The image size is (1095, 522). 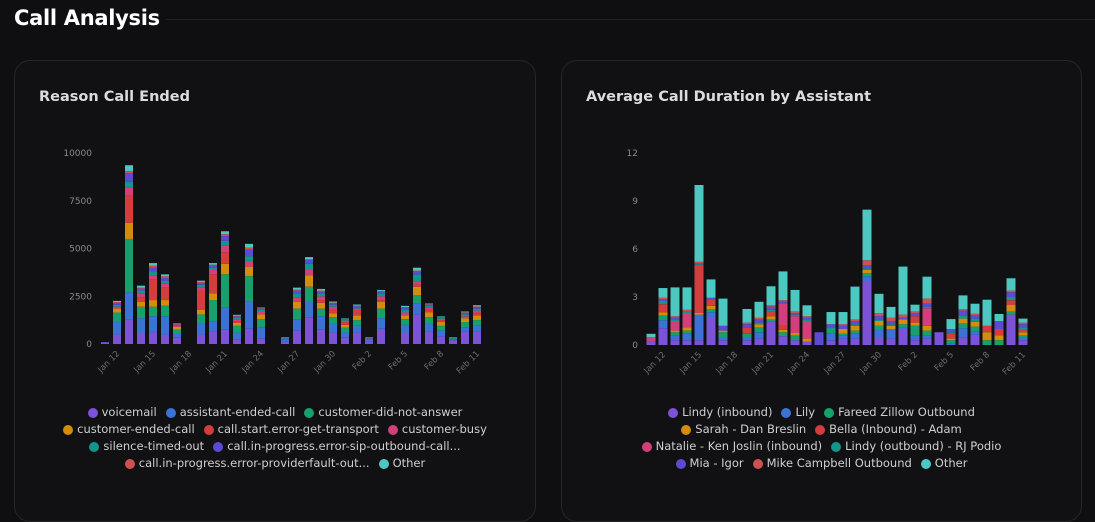 I want to click on legend-item: Lindy (inbound), so click(x=720, y=412).